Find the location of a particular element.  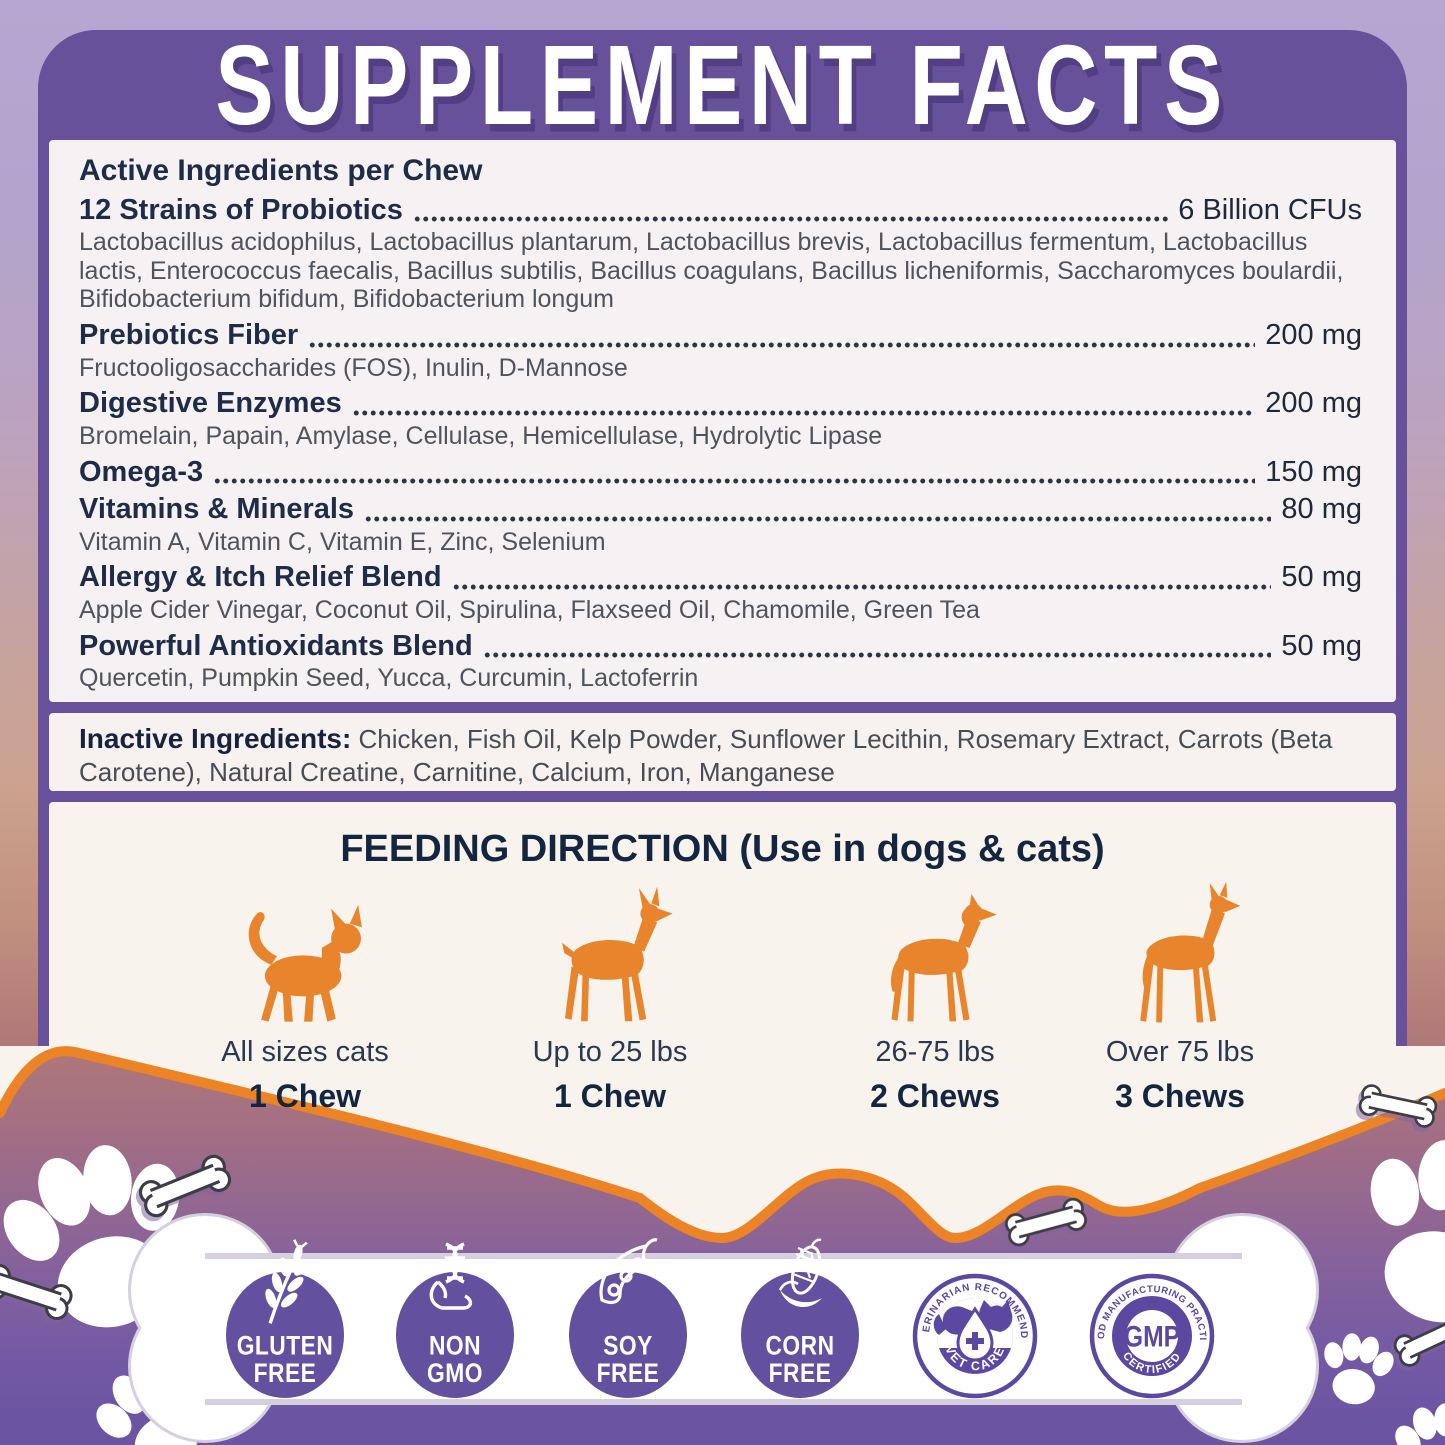

ingredient-amount: 6 Billion CFUs is located at coordinates (1270, 209).